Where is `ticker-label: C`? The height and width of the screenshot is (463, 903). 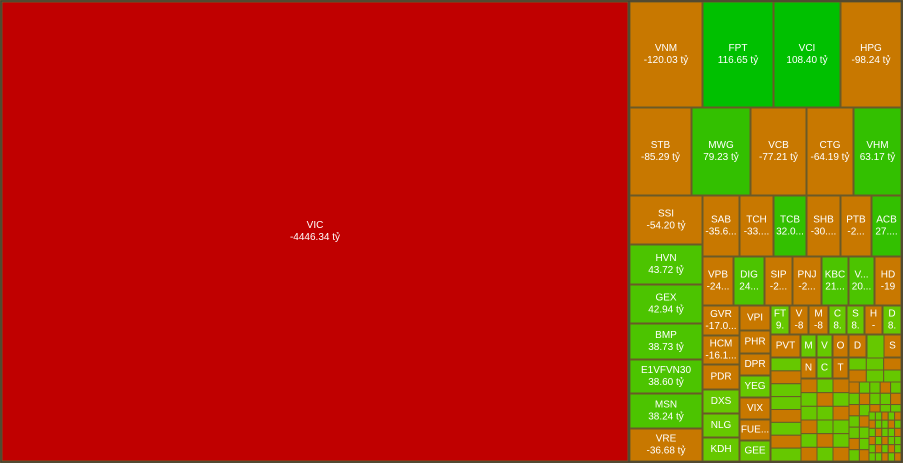
ticker-label: C is located at coordinates (824, 368).